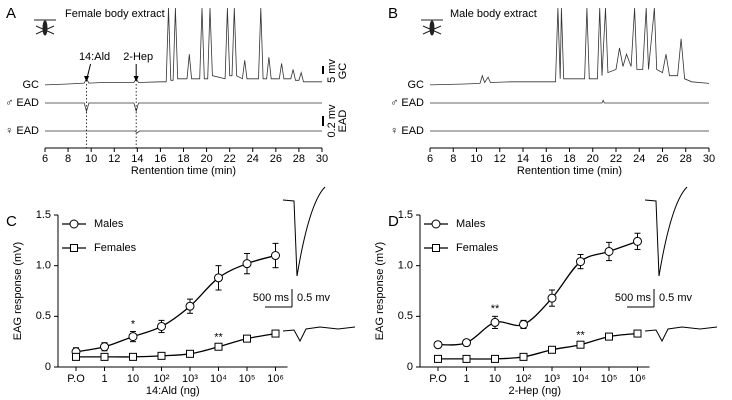 Image resolution: width=732 pixels, height=400 pixels. I want to click on x-tick-label: 8, so click(453, 159).